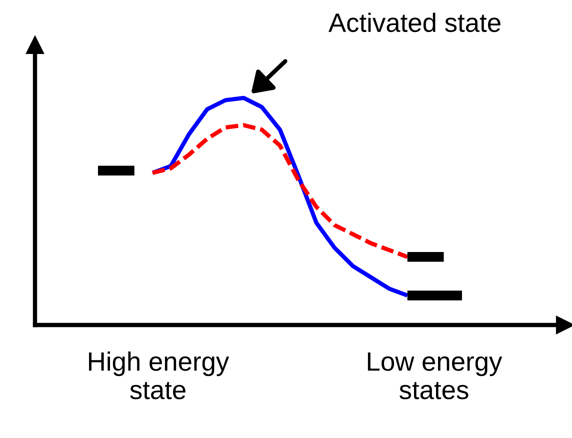 This screenshot has width=572, height=438. I want to click on text: Low energy states, so click(435, 376).